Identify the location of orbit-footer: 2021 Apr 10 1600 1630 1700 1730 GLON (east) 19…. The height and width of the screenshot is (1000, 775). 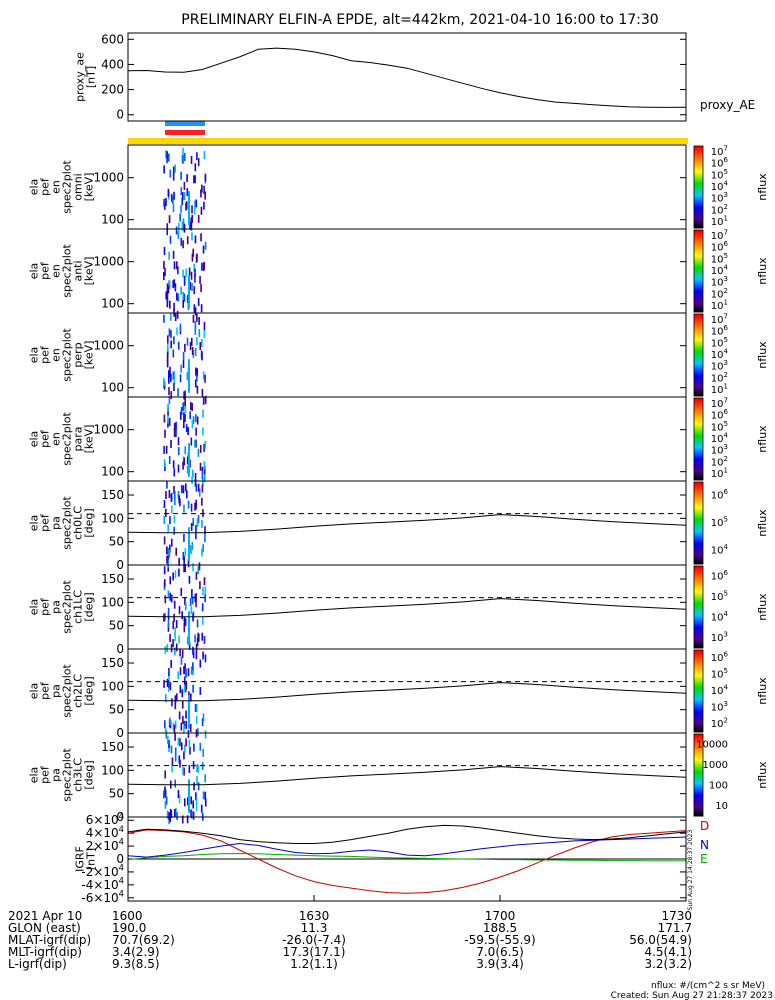
(350, 940).